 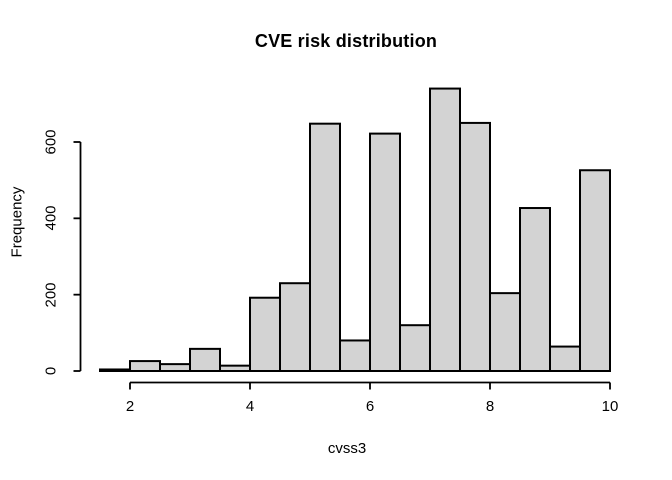 What do you see at coordinates (51, 142) in the screenshot?
I see `y-tick-label-text: 600` at bounding box center [51, 142].